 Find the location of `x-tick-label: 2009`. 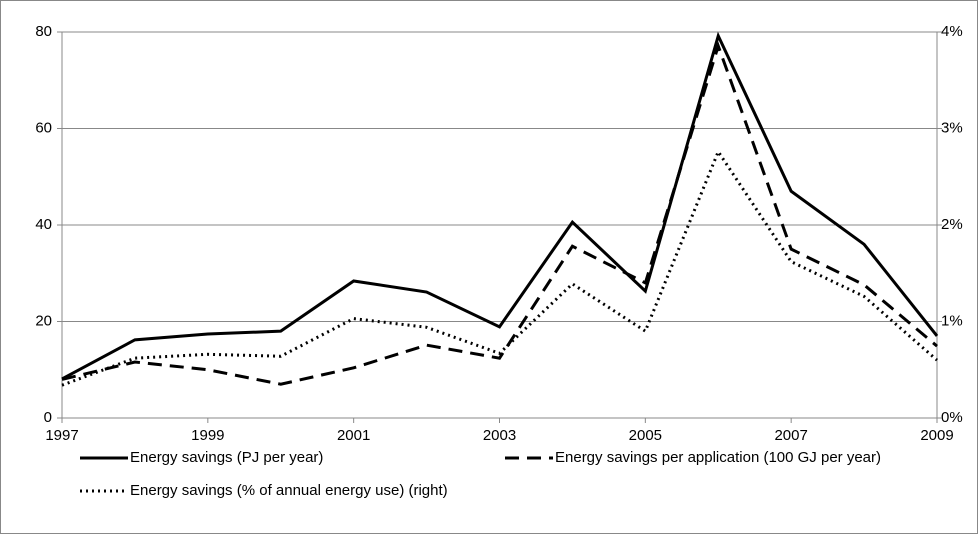

x-tick-label: 2009 is located at coordinates (936, 435).